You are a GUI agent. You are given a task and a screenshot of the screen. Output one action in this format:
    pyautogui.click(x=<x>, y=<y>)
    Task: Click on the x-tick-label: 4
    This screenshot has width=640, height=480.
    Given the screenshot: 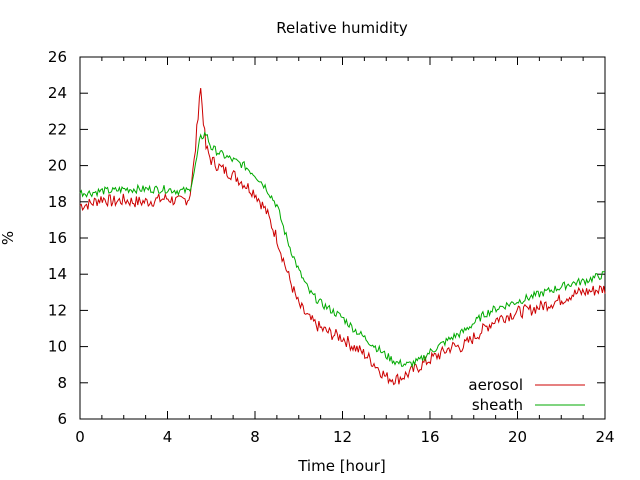 What is the action you would take?
    pyautogui.click(x=168, y=437)
    